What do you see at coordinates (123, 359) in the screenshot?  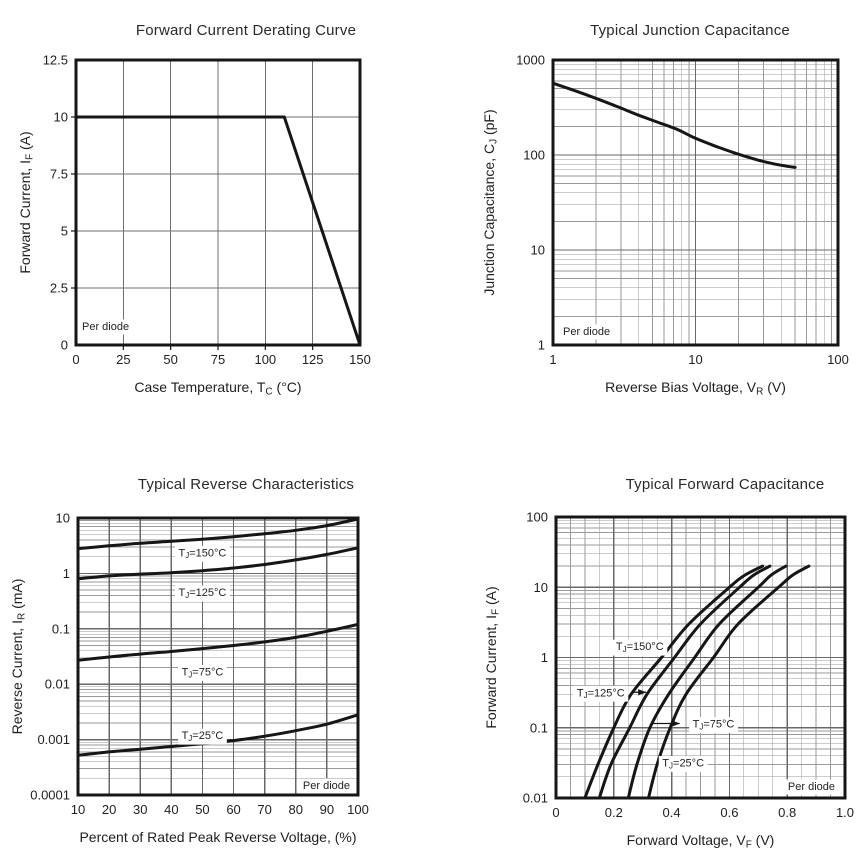 I see `x-tick-label: 25` at bounding box center [123, 359].